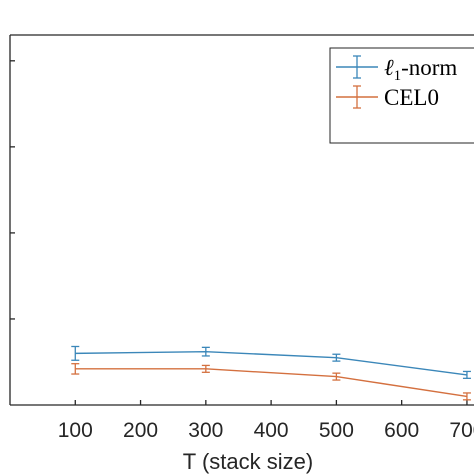 The height and width of the screenshot is (474, 474). I want to click on x-tick-label: 400, so click(271, 430).